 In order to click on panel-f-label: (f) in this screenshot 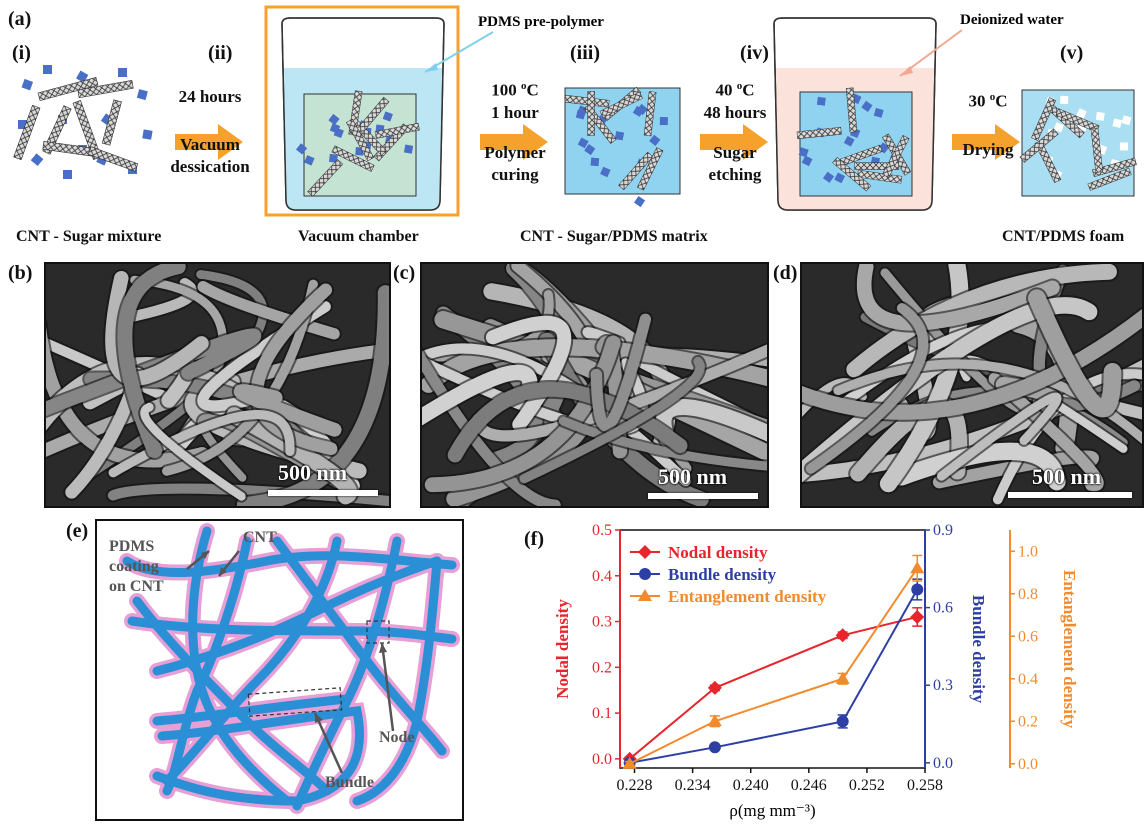, I will do `click(534, 539)`.